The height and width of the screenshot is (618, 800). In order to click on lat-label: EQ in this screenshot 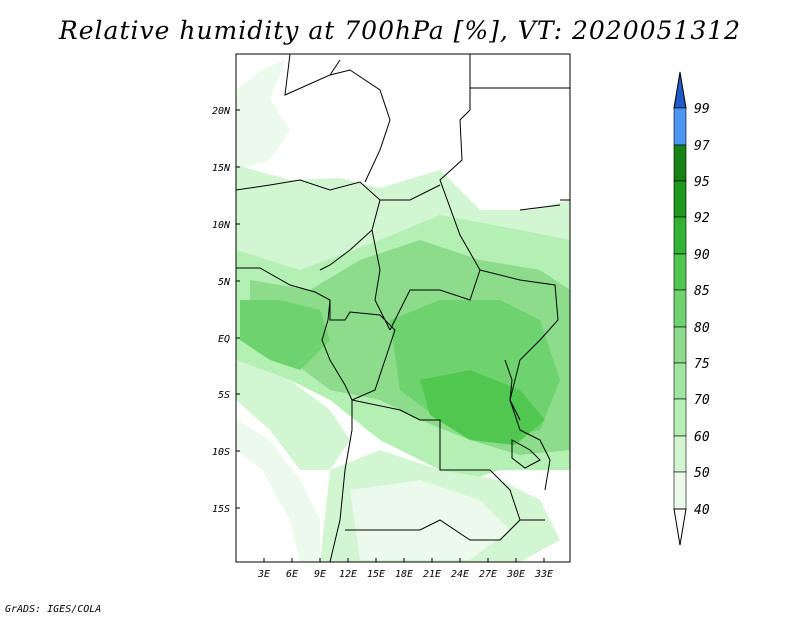, I will do `click(224, 339)`.